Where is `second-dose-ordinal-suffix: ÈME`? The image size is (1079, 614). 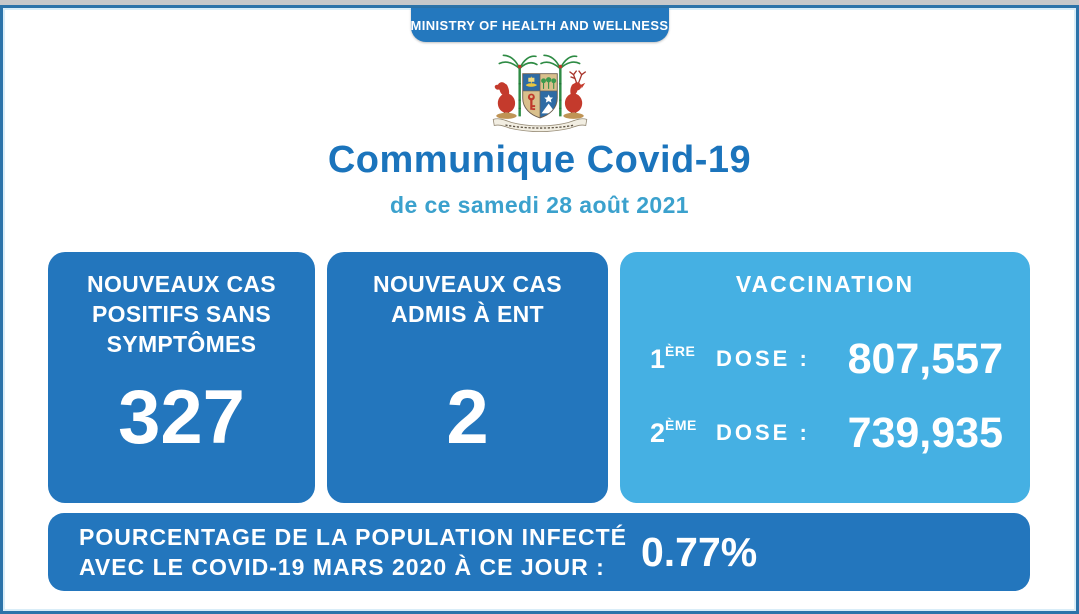 second-dose-ordinal-suffix: ÈME is located at coordinates (681, 424).